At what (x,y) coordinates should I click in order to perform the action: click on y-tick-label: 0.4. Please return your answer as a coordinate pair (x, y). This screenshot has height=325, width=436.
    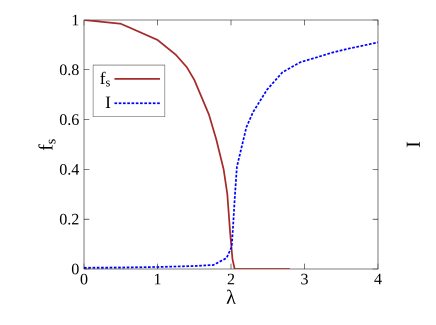
    Looking at the image, I should click on (70, 169).